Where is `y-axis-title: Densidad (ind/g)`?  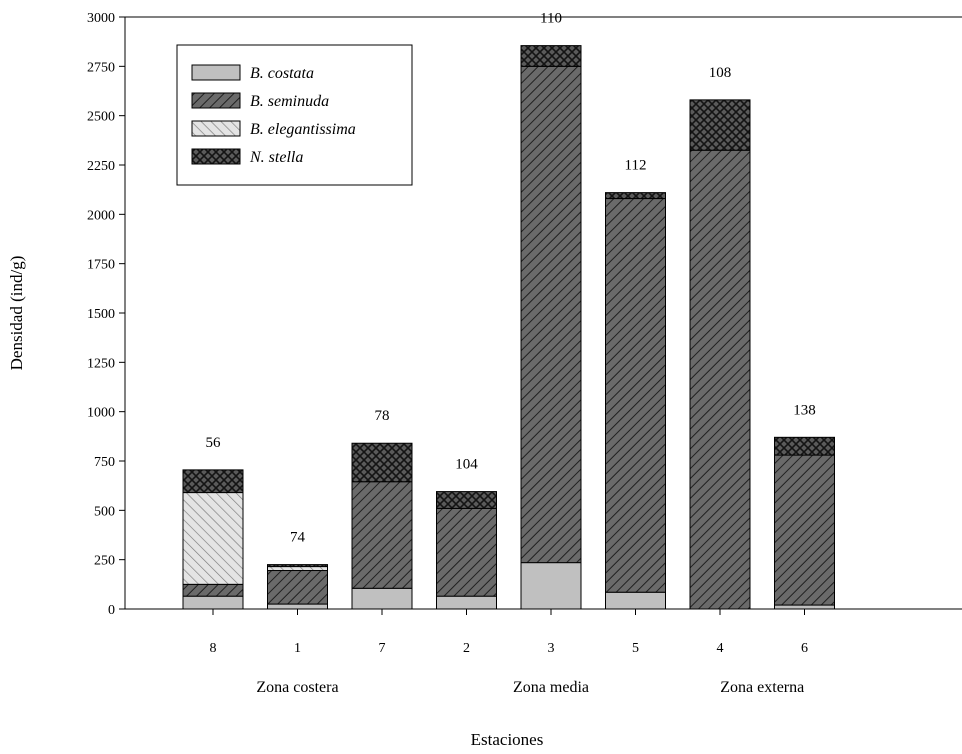 y-axis-title: Densidad (ind/g) is located at coordinates (16, 313).